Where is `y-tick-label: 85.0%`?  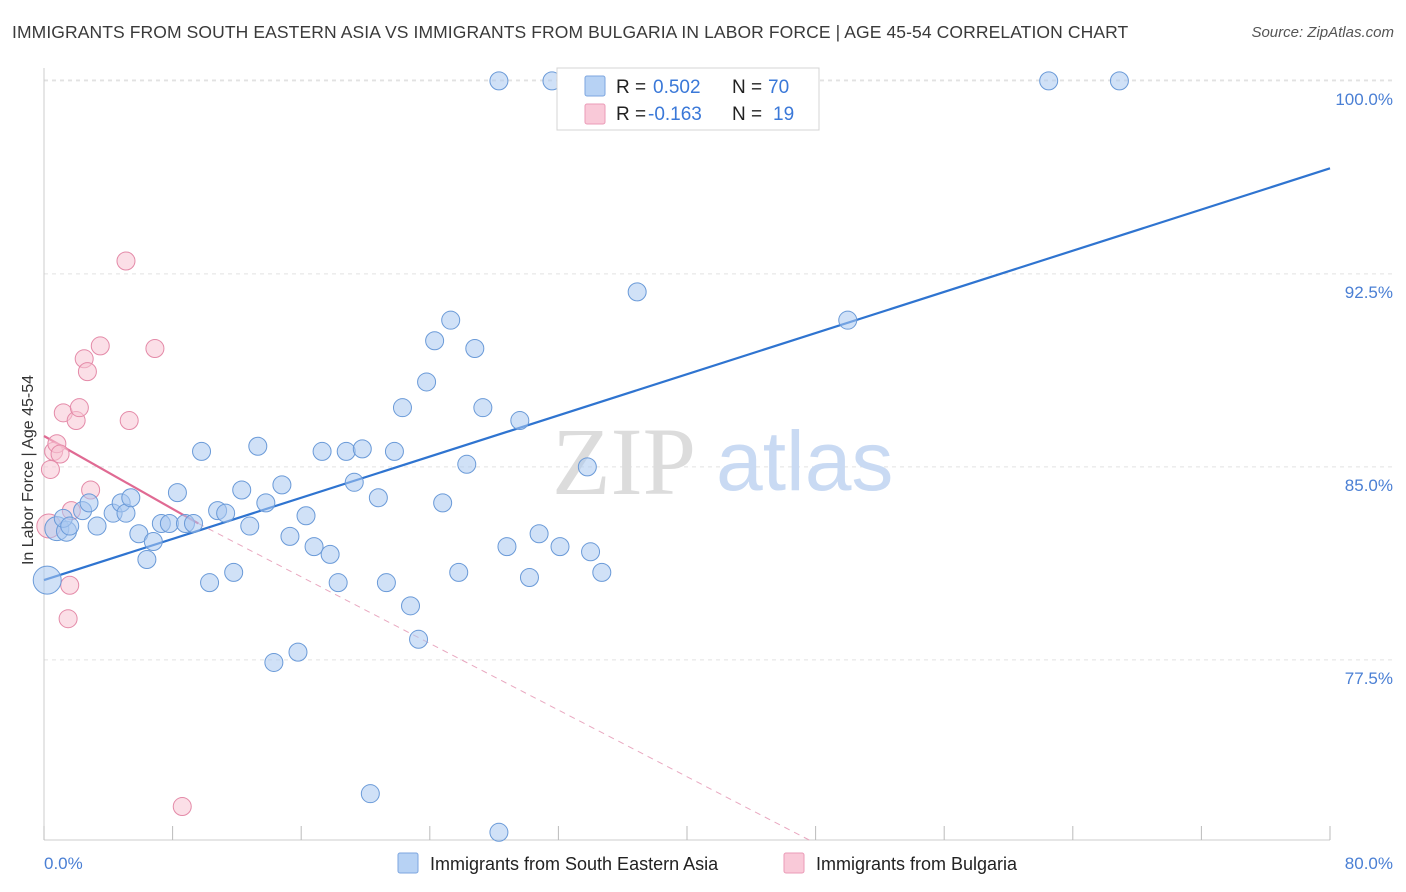 y-tick-label: 85.0% is located at coordinates (1369, 485).